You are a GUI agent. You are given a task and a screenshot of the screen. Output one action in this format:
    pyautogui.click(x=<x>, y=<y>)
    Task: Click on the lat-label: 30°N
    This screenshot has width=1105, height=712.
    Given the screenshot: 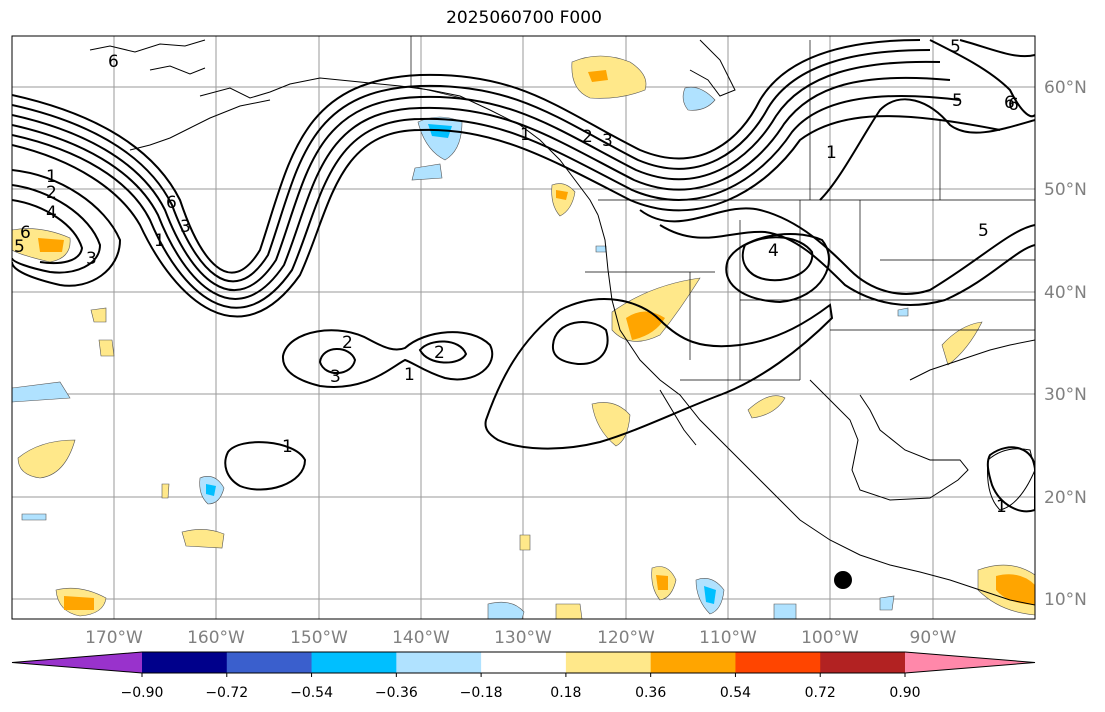 What is the action you would take?
    pyautogui.click(x=1065, y=395)
    